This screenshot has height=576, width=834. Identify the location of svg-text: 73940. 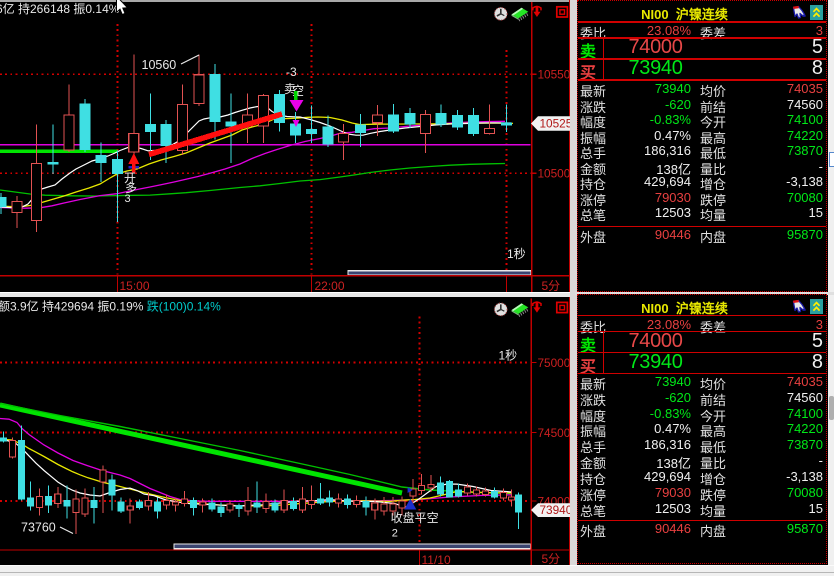
(555, 510).